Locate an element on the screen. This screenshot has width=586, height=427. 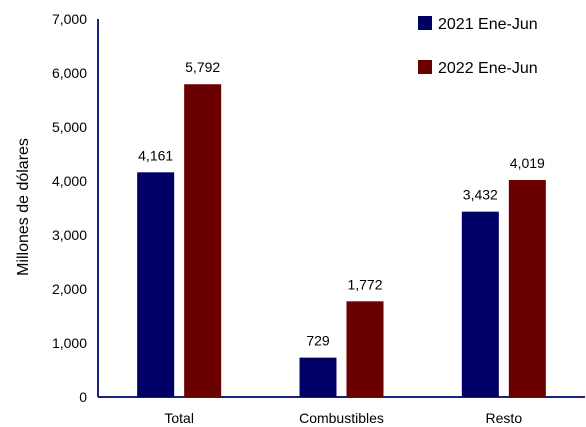
y-axis-title: Millones de dólares is located at coordinates (23, 207).